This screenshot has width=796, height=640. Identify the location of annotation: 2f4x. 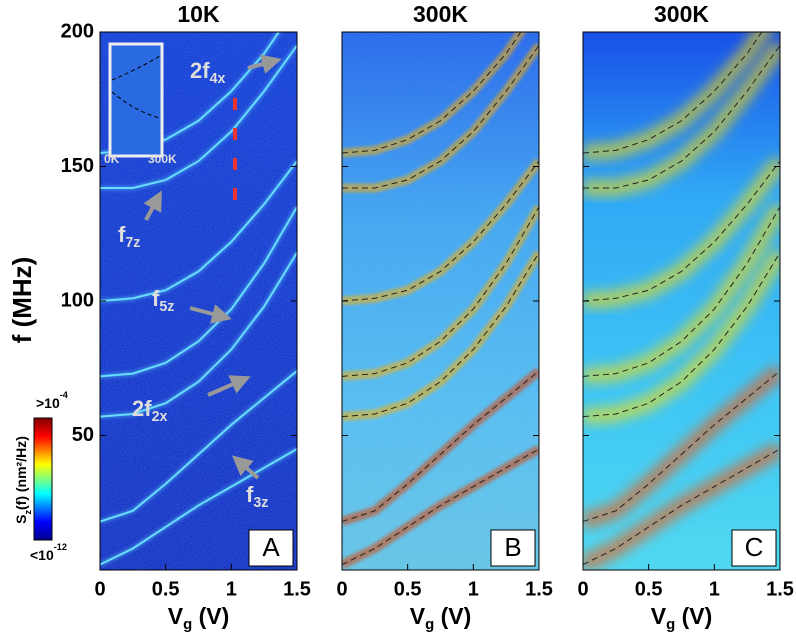
(208, 72).